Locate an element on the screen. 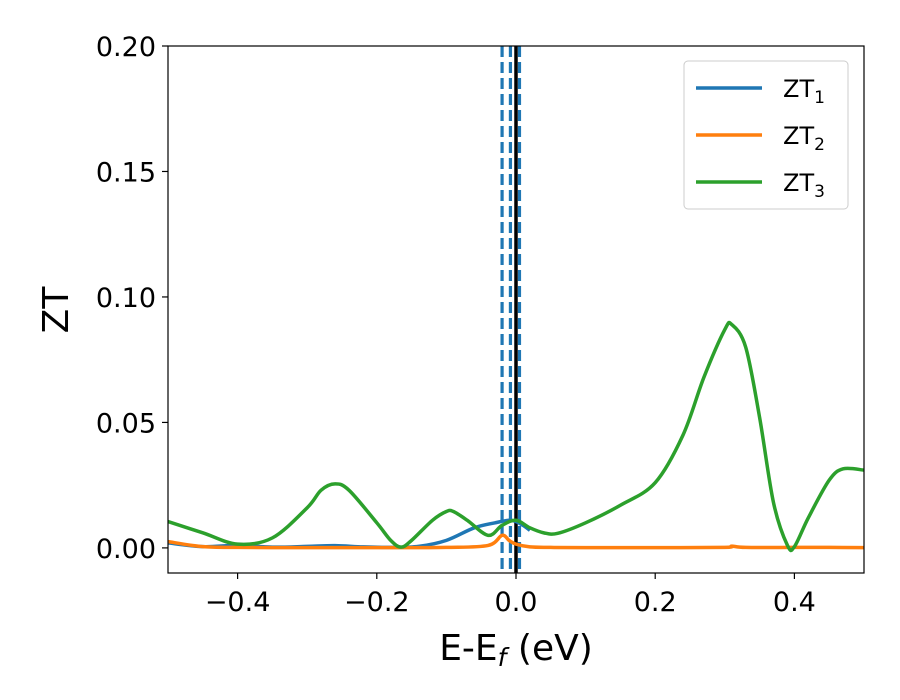 This screenshot has height=700, width=900. y-tick-label: 0.00 is located at coordinates (126, 549).